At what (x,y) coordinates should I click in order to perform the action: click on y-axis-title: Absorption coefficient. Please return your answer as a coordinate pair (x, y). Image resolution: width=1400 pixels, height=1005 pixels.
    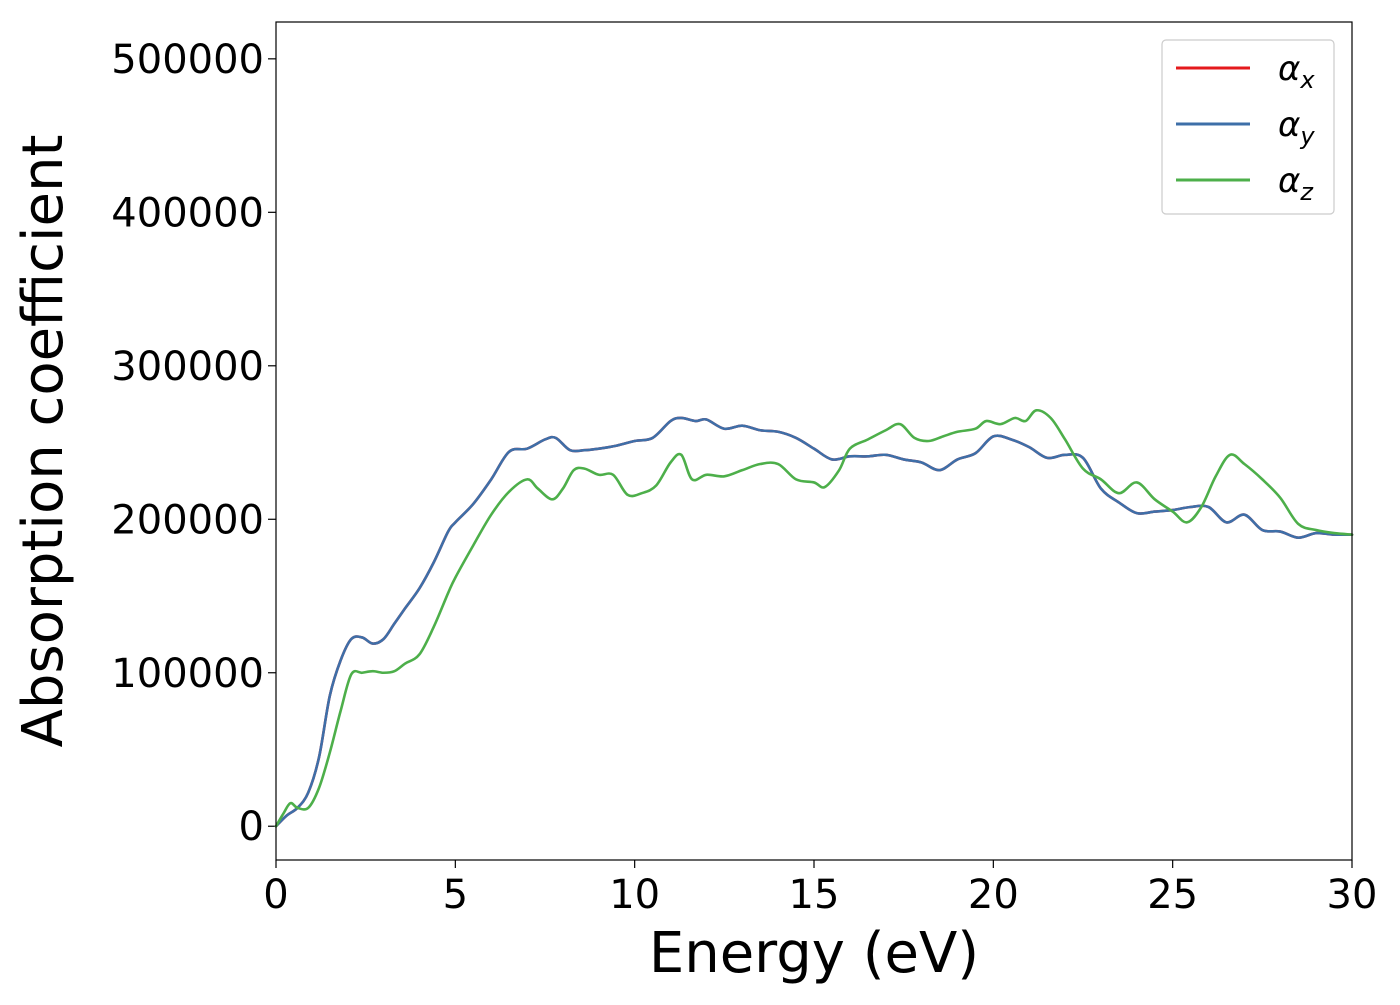
    Looking at the image, I should click on (43, 441).